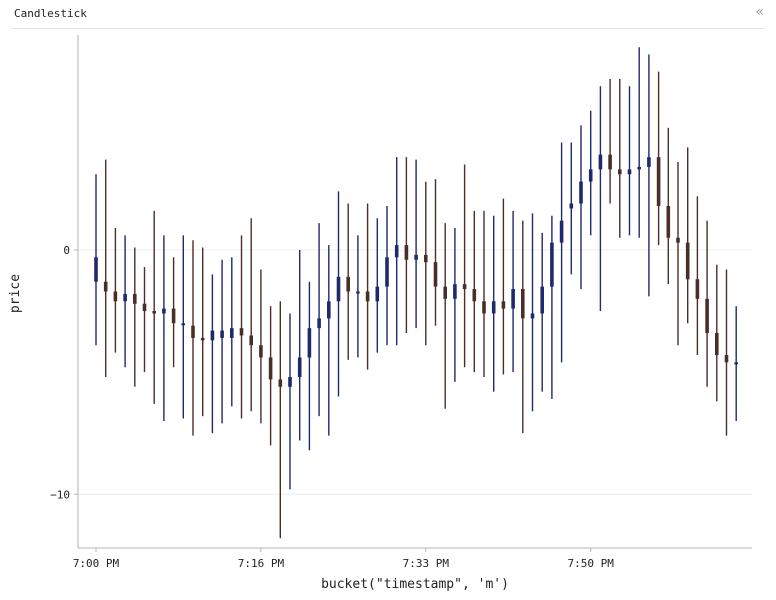 The height and width of the screenshot is (600, 776). What do you see at coordinates (50, 13) in the screenshot?
I see `panel-title: Candlestick` at bounding box center [50, 13].